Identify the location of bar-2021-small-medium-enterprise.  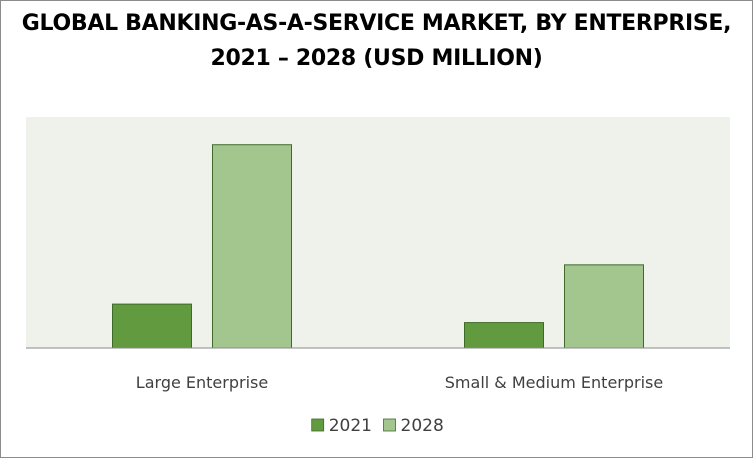
(504, 335).